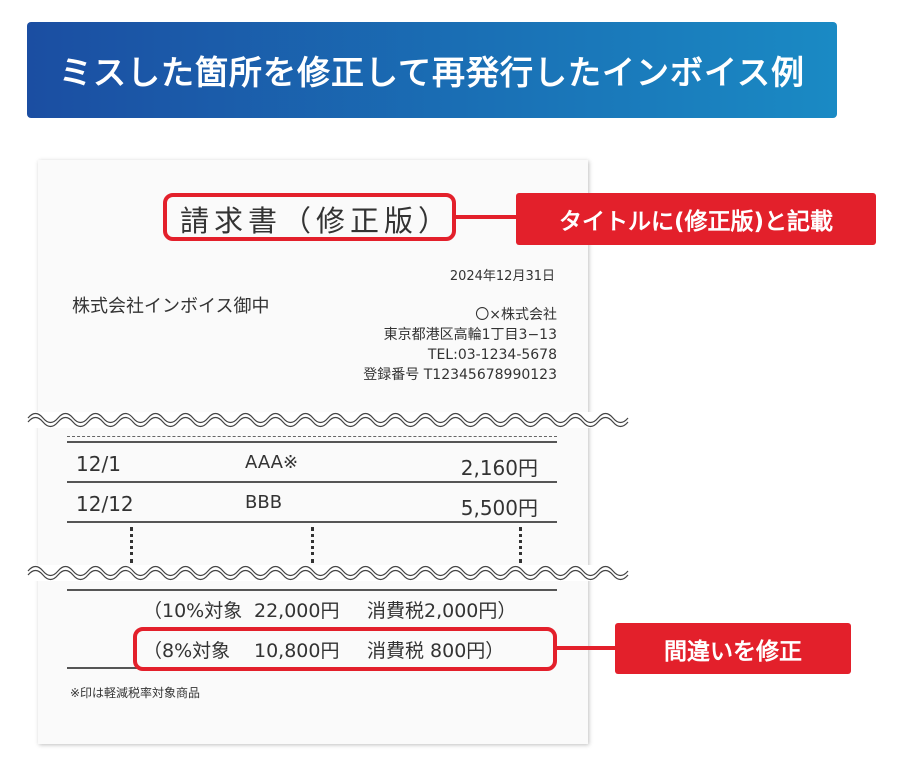 Image resolution: width=912 pixels, height=759 pixels. Describe the element at coordinates (460, 375) in the screenshot. I see `issuer-registration: 登録番号 T12345678990123` at that location.